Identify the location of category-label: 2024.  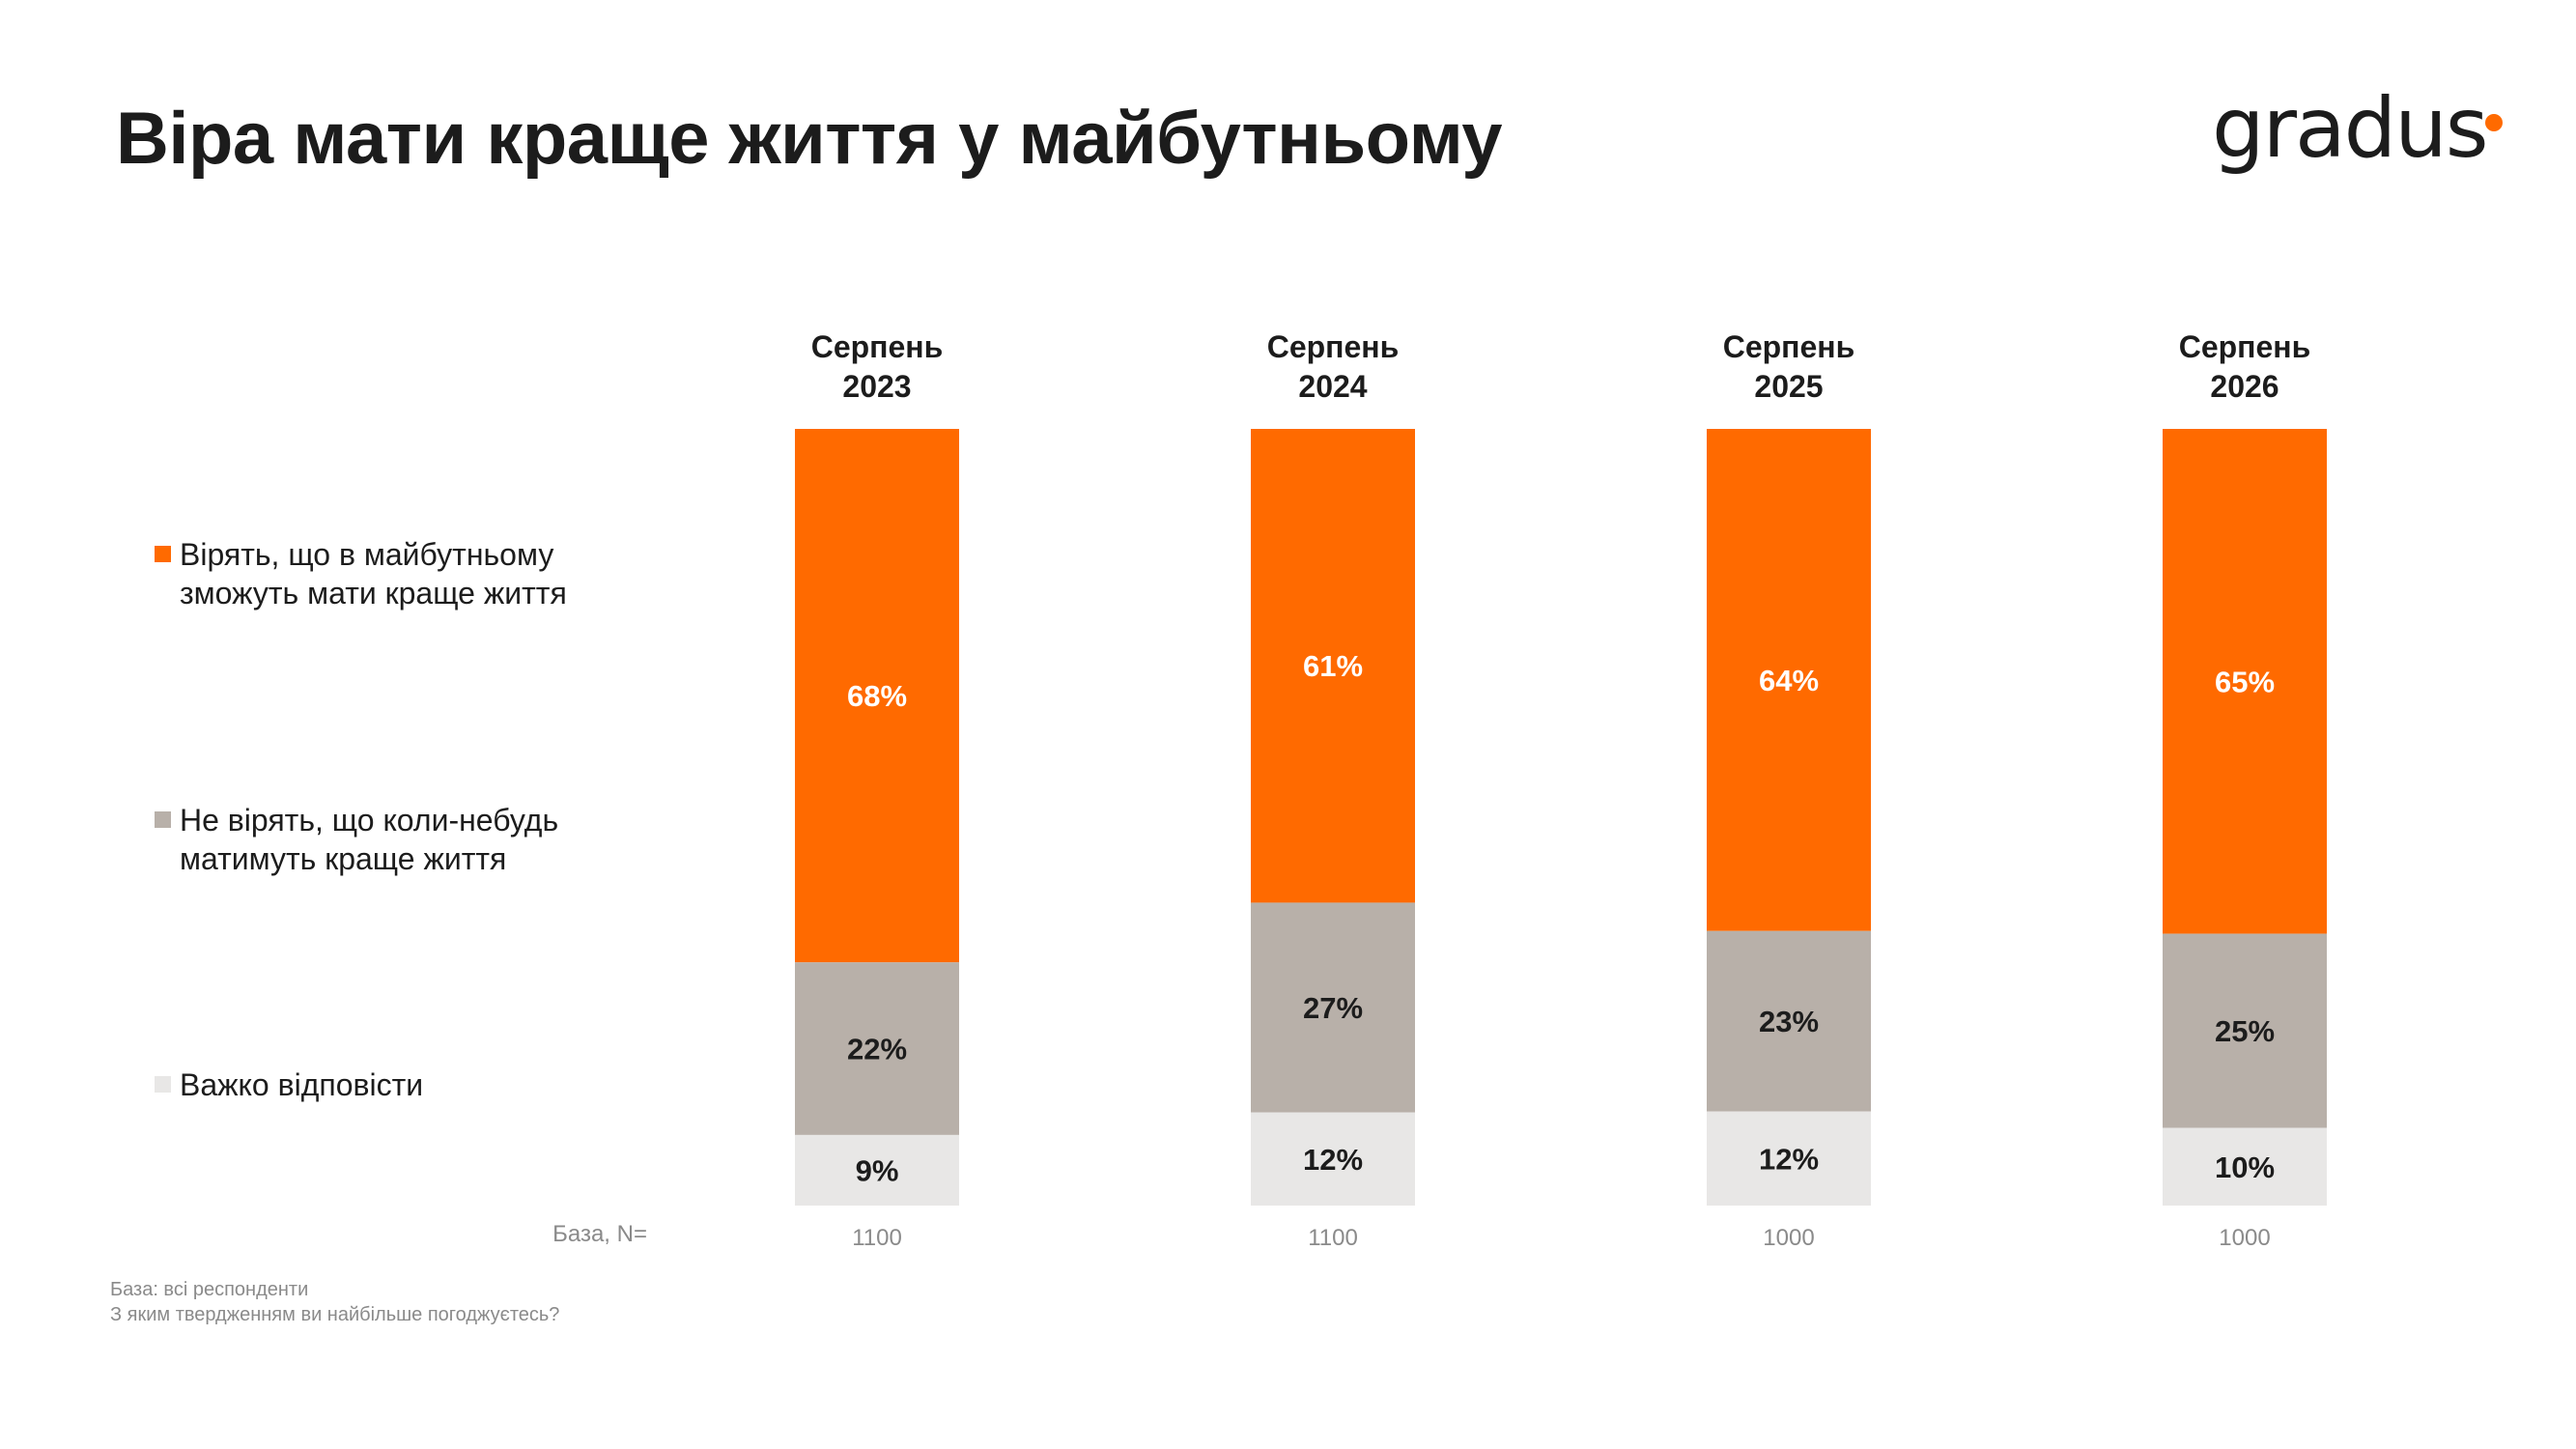
(1332, 386).